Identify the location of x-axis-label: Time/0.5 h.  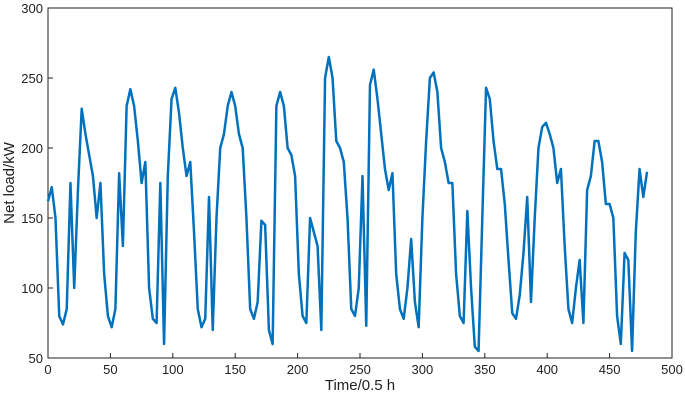
(360, 385).